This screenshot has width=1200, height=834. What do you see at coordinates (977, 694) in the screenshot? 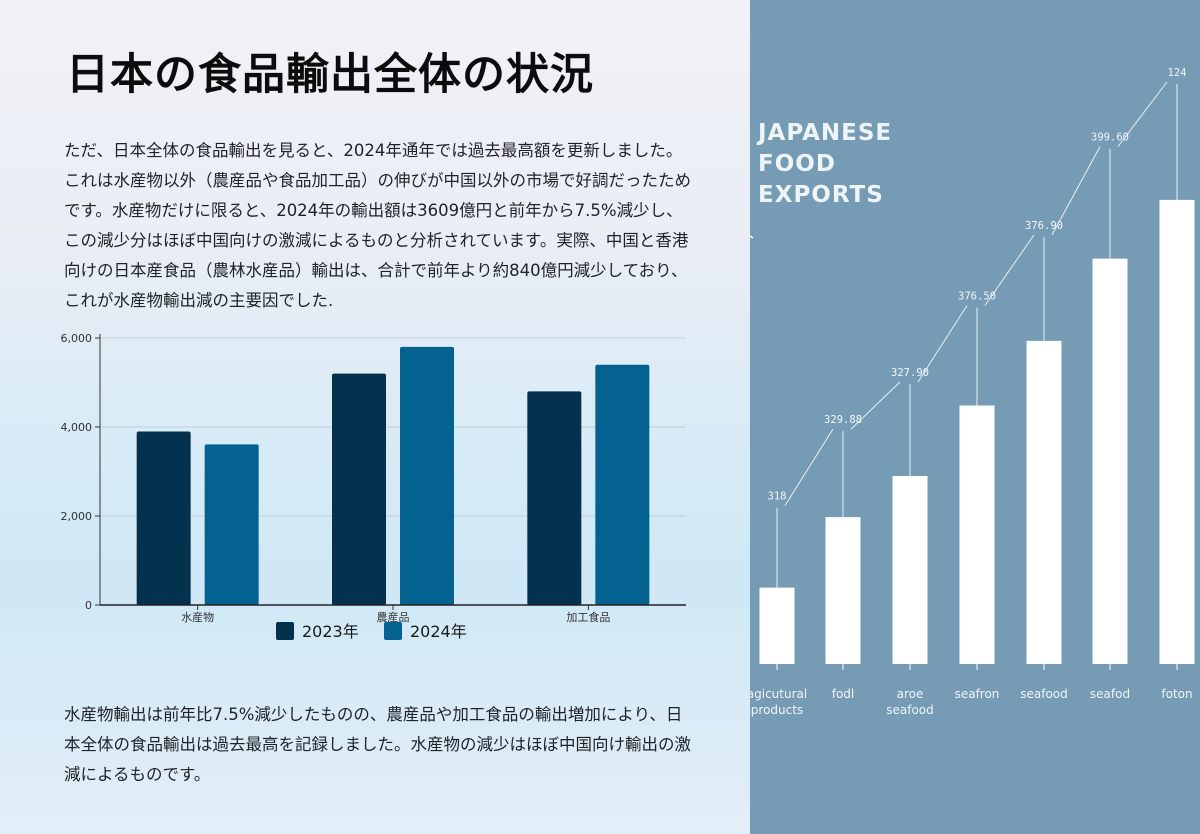
I see `illustration-x-label: seafron` at bounding box center [977, 694].